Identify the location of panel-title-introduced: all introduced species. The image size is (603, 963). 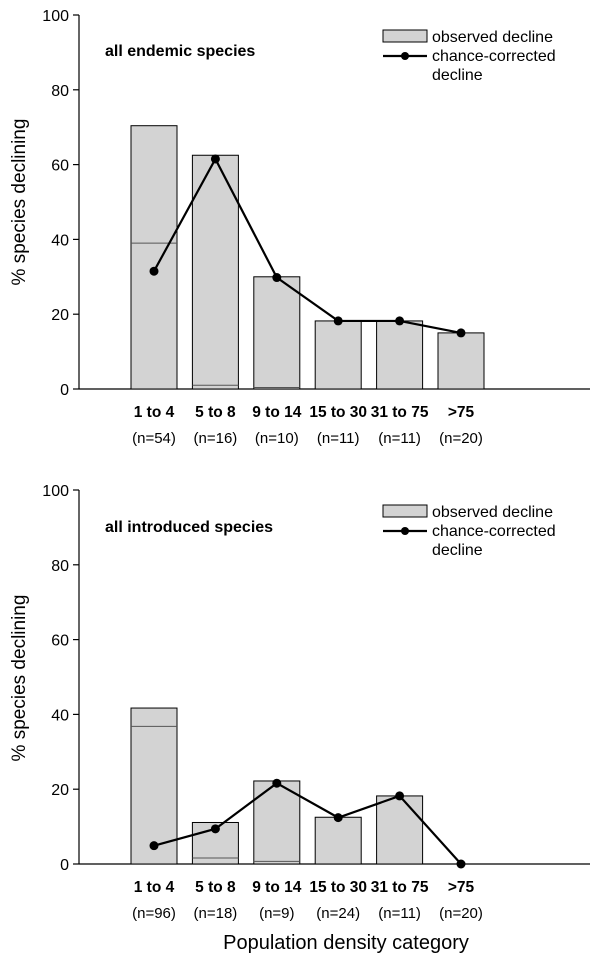
(189, 527).